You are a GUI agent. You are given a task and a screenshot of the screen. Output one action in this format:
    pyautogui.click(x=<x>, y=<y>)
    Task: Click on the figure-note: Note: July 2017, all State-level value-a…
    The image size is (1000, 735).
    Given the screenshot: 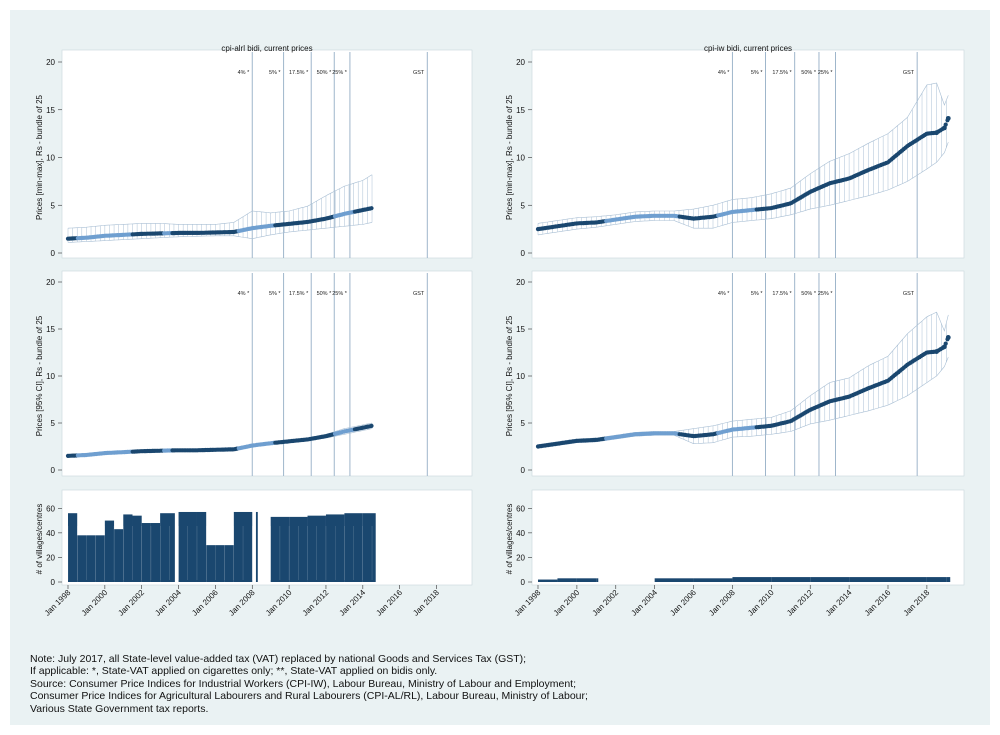 What is the action you would take?
    pyautogui.click(x=309, y=684)
    